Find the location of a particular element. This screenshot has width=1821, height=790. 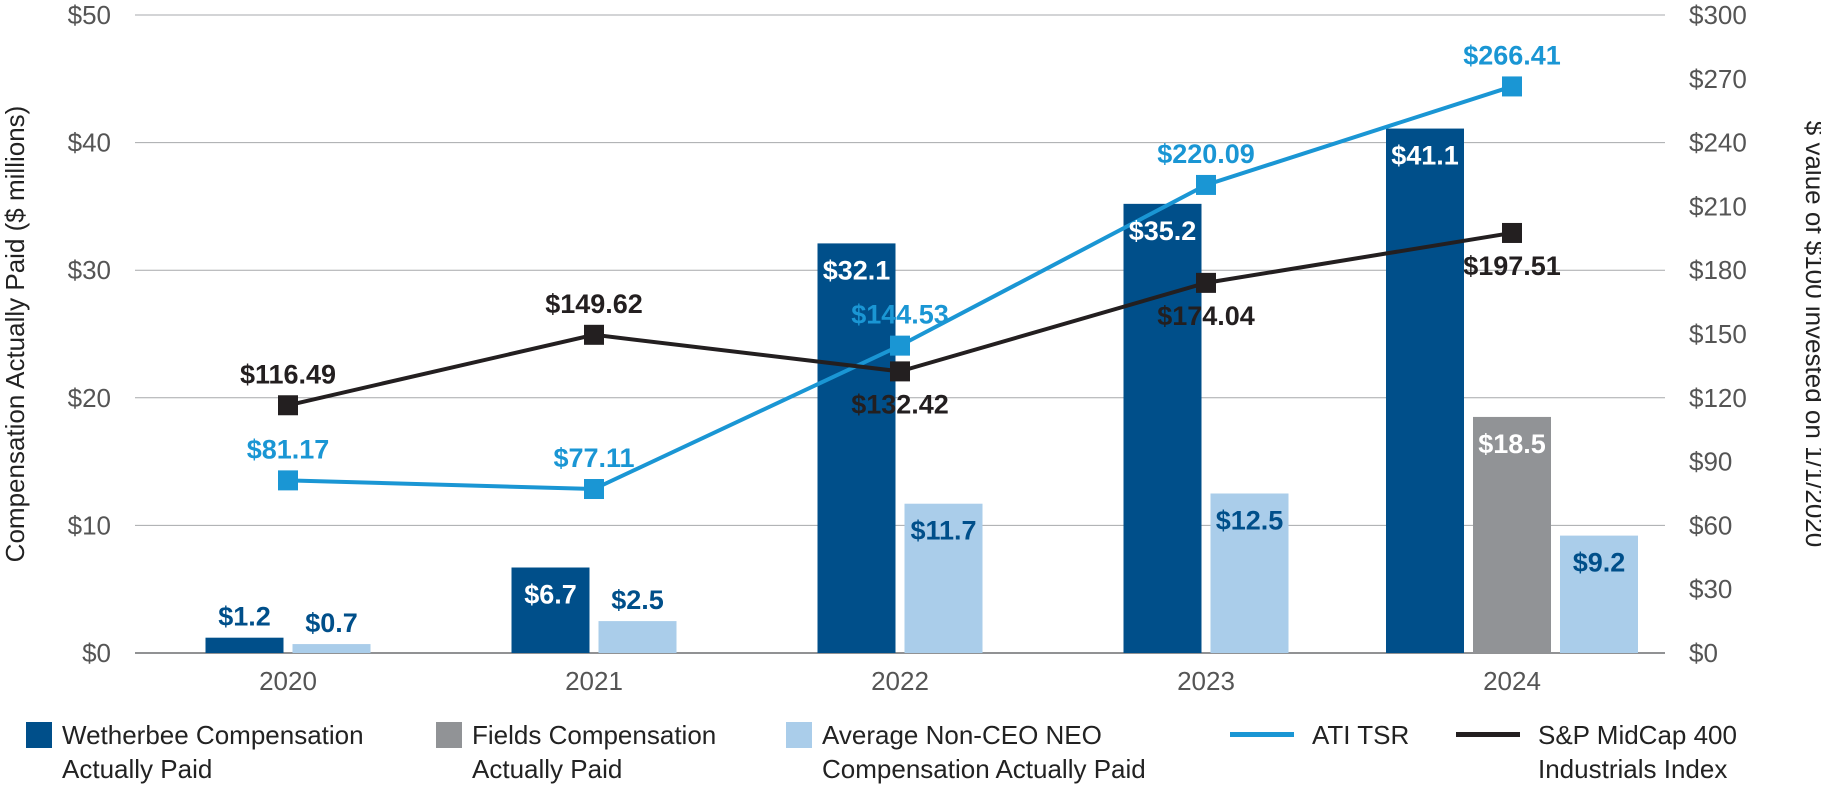

x-tick-label: 2023 is located at coordinates (1206, 681).